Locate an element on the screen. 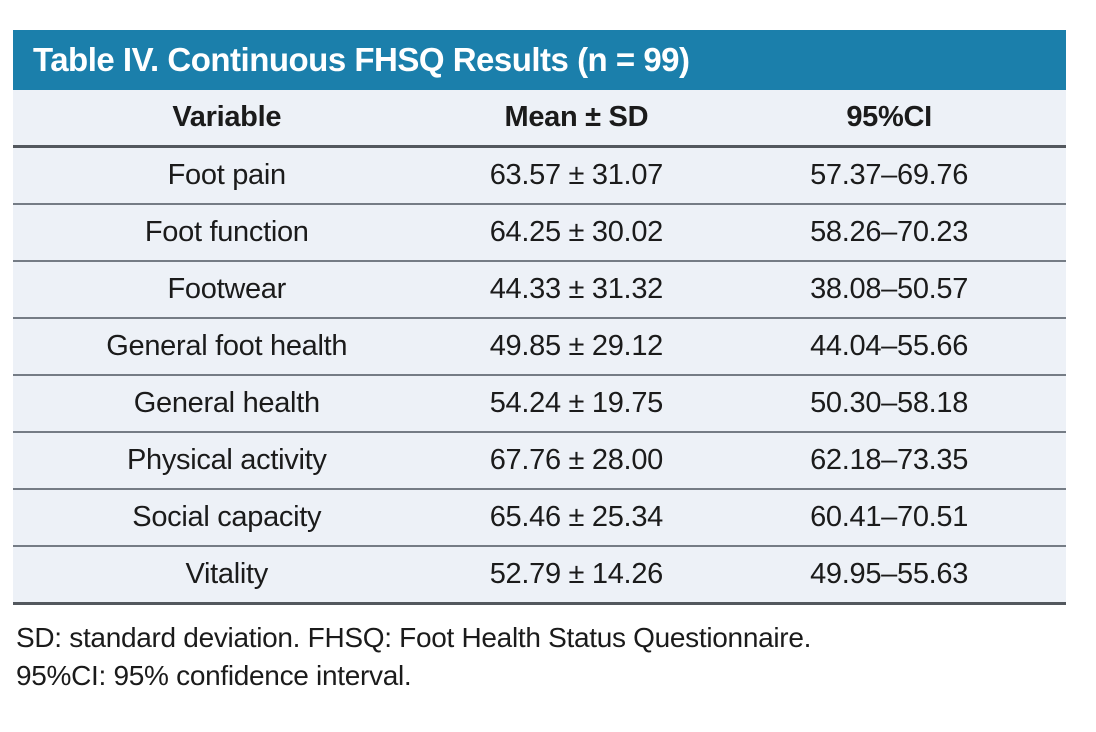 Image resolution: width=1096 pixels, height=732 pixels. cell-95ci: 60.41–70.51 is located at coordinates (889, 517).